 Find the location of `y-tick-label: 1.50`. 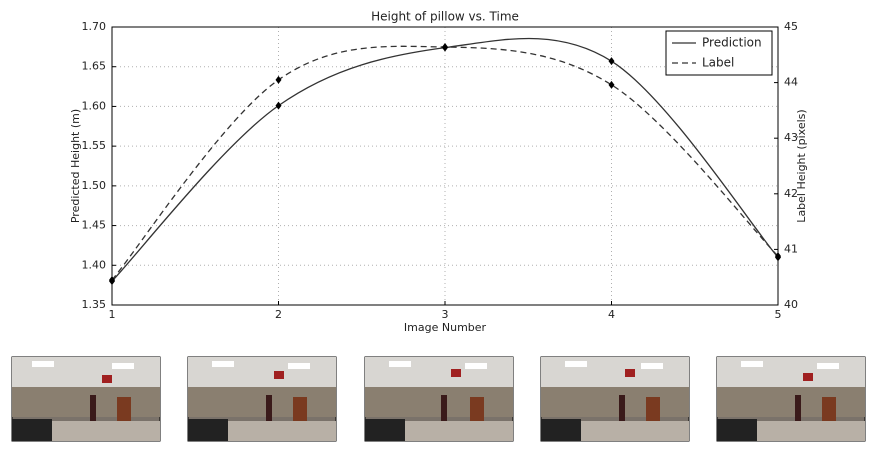

y-tick-label: 1.50 is located at coordinates (94, 185).